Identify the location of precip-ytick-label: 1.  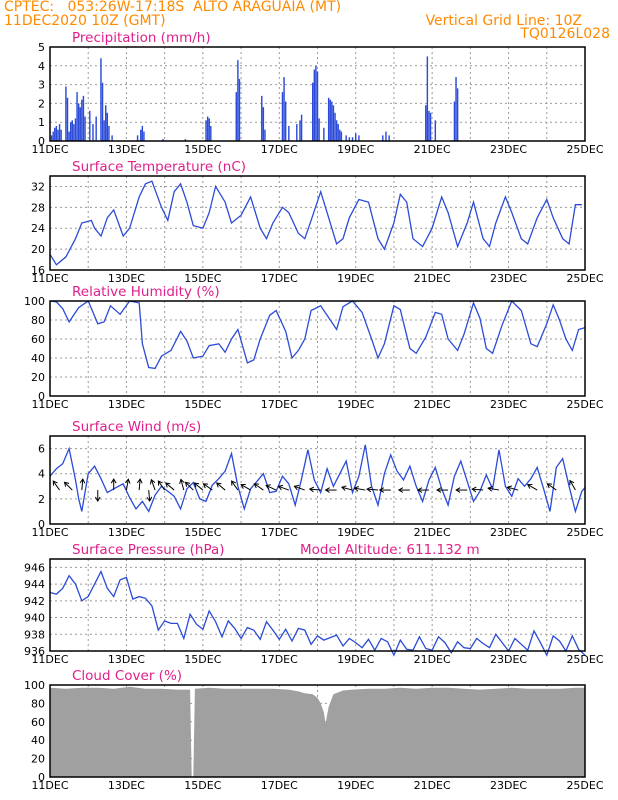
(41, 122).